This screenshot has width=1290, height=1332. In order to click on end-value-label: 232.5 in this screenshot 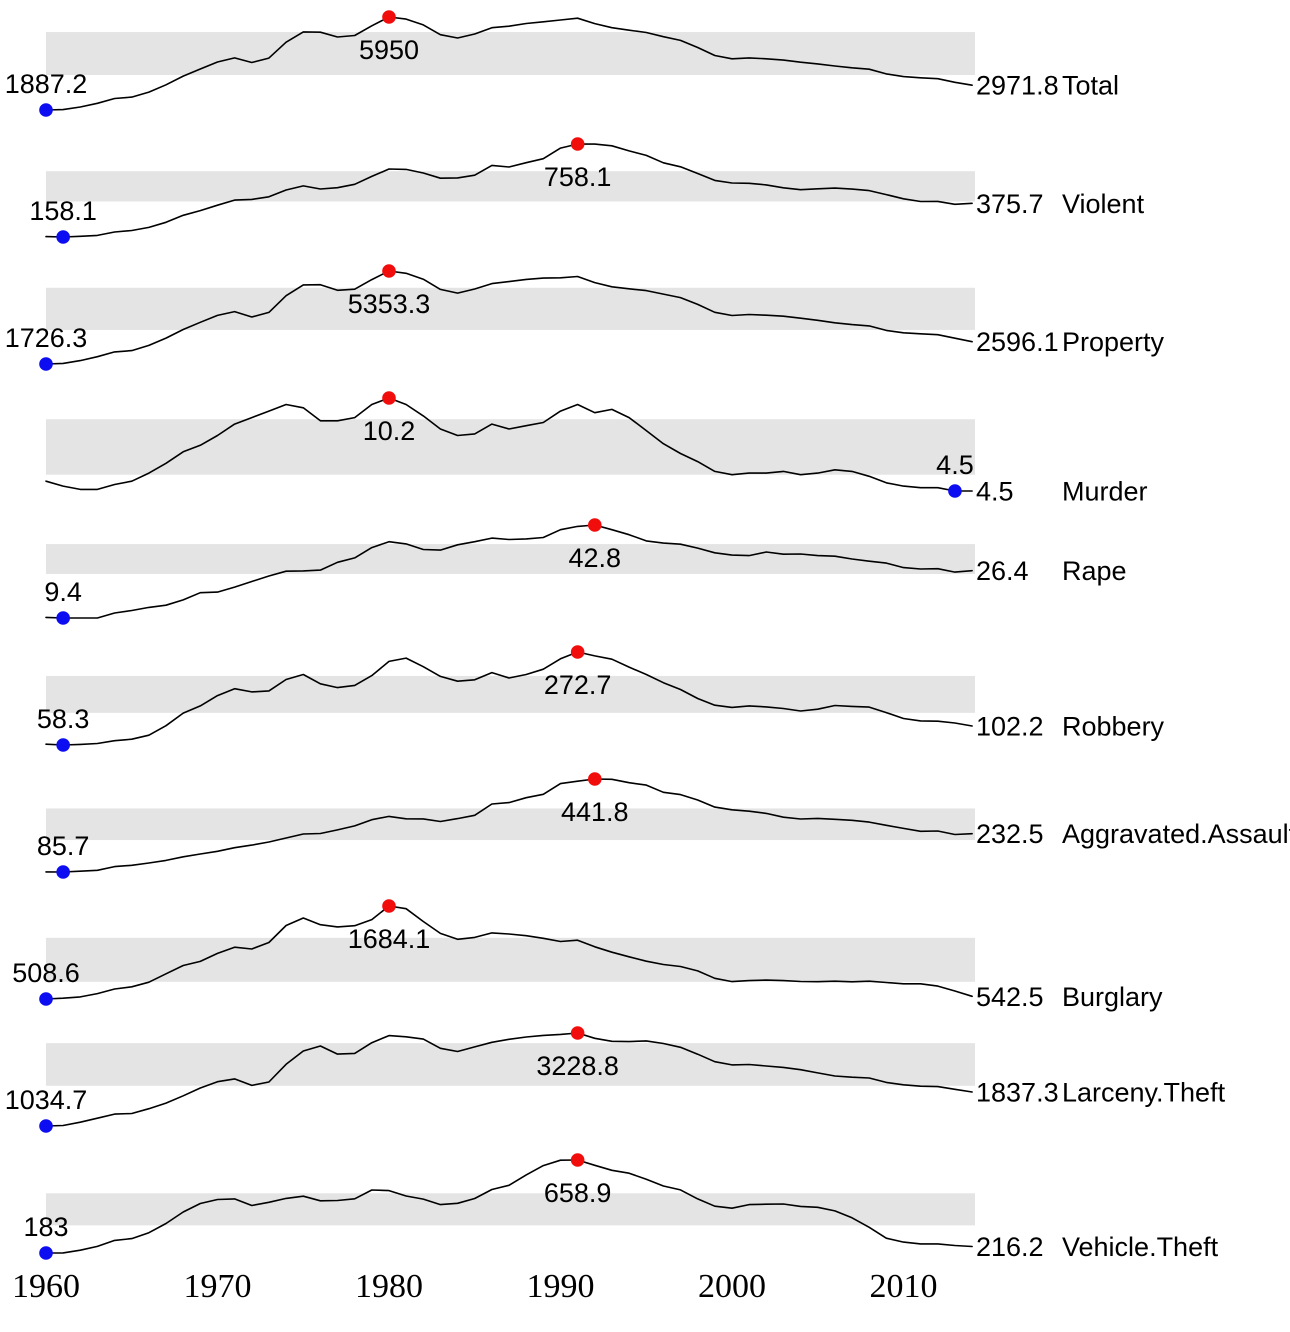, I will do `click(1010, 834)`.